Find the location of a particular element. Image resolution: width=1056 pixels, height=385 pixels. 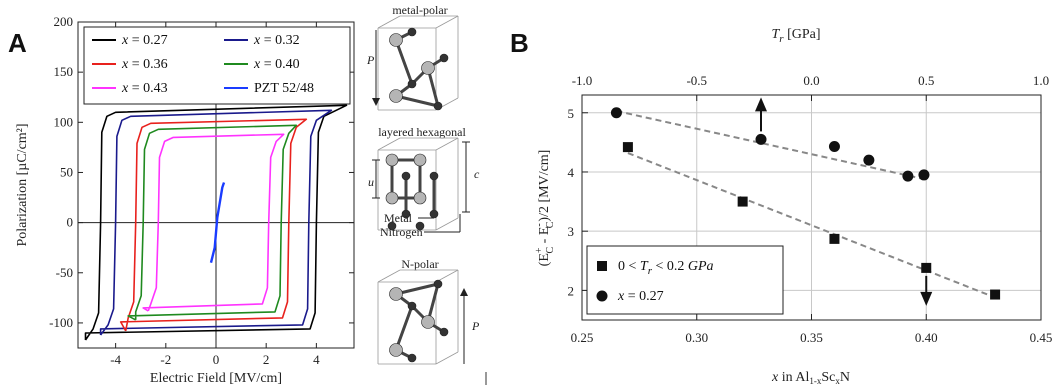

chart-a-y-tick-label: -50 is located at coordinates (64, 272).